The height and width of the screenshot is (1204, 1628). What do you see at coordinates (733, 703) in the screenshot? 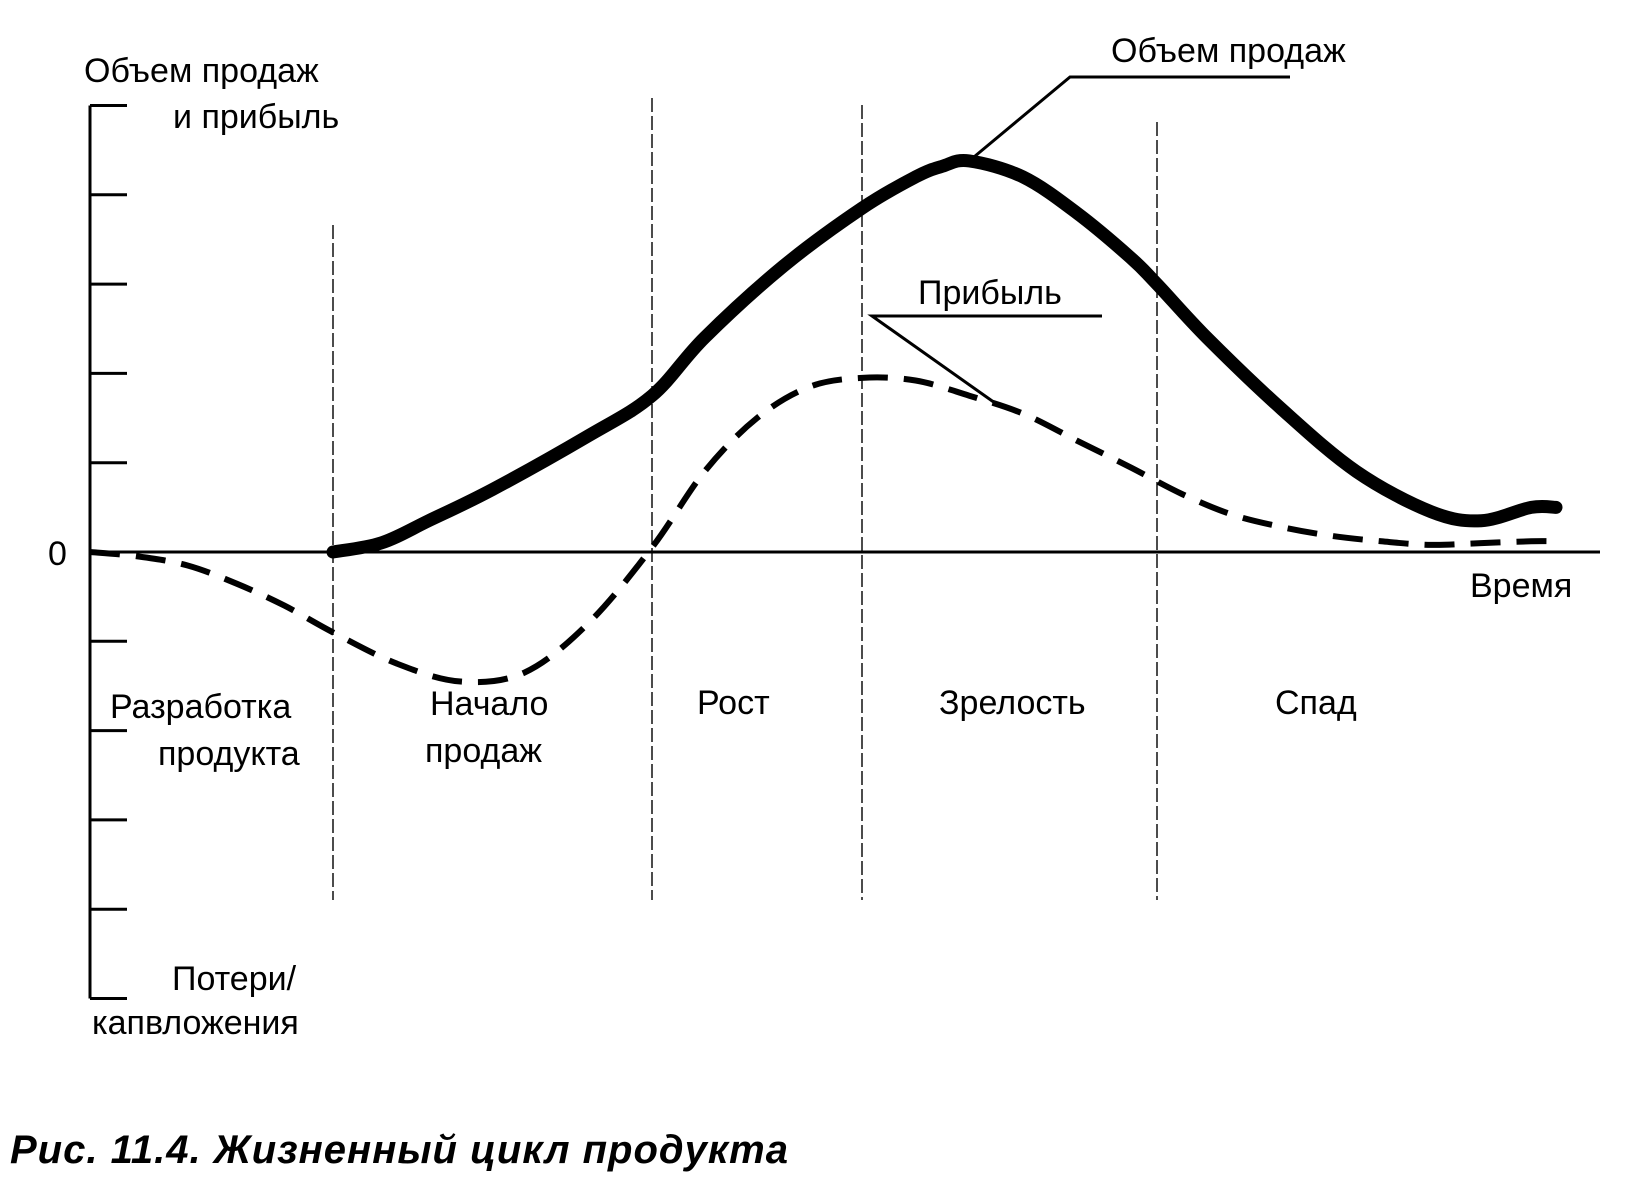
I see `stage-label-growth: Рост` at bounding box center [733, 703].